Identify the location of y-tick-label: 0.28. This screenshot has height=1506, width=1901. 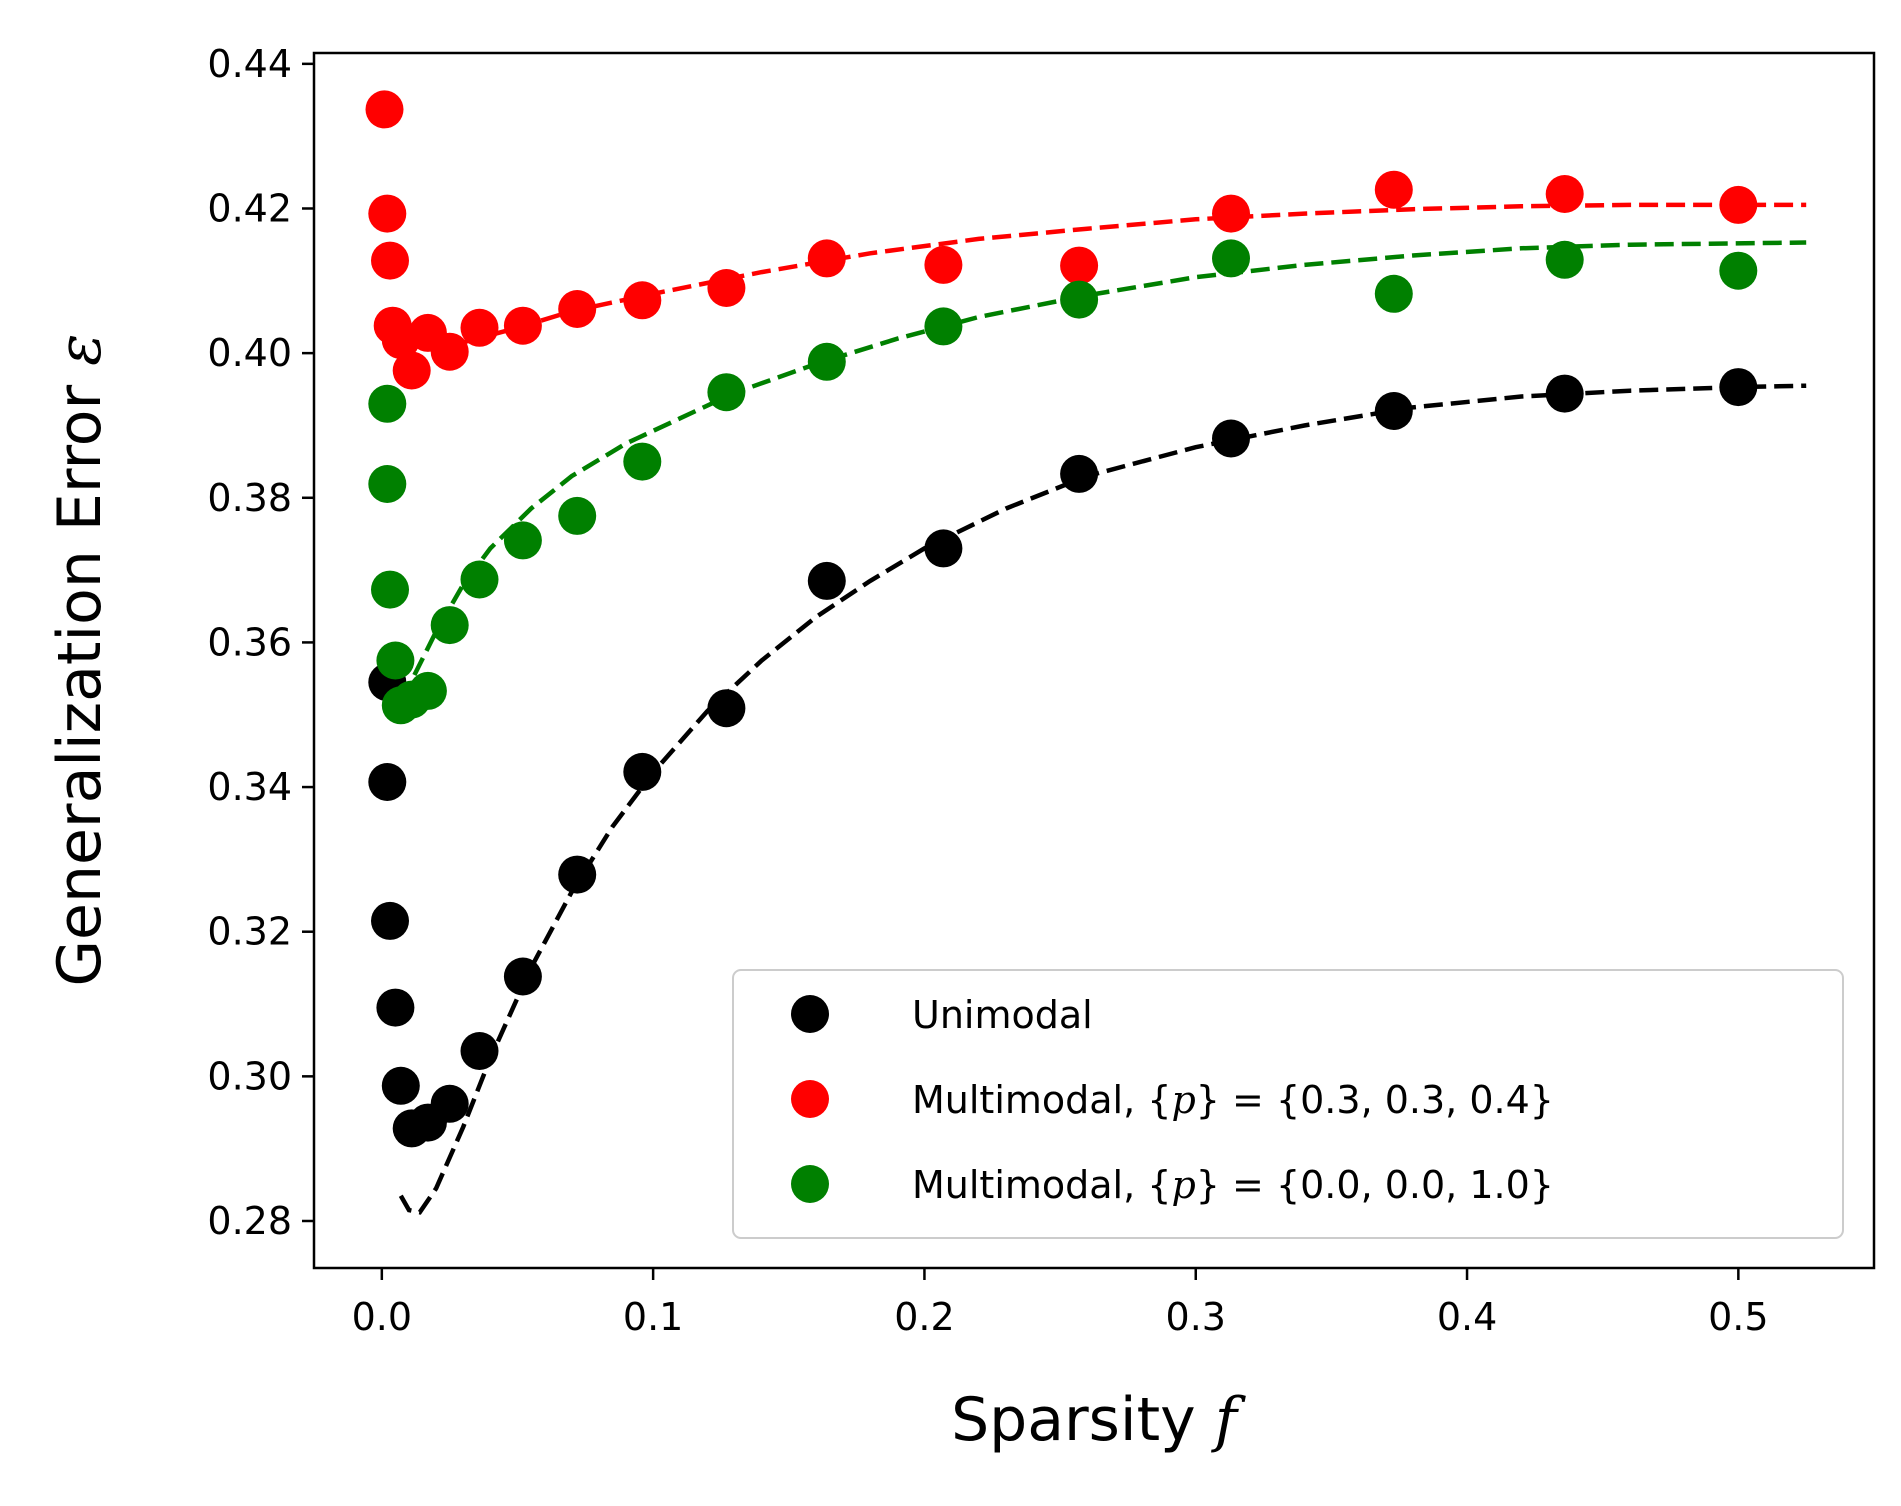
(249, 1221).